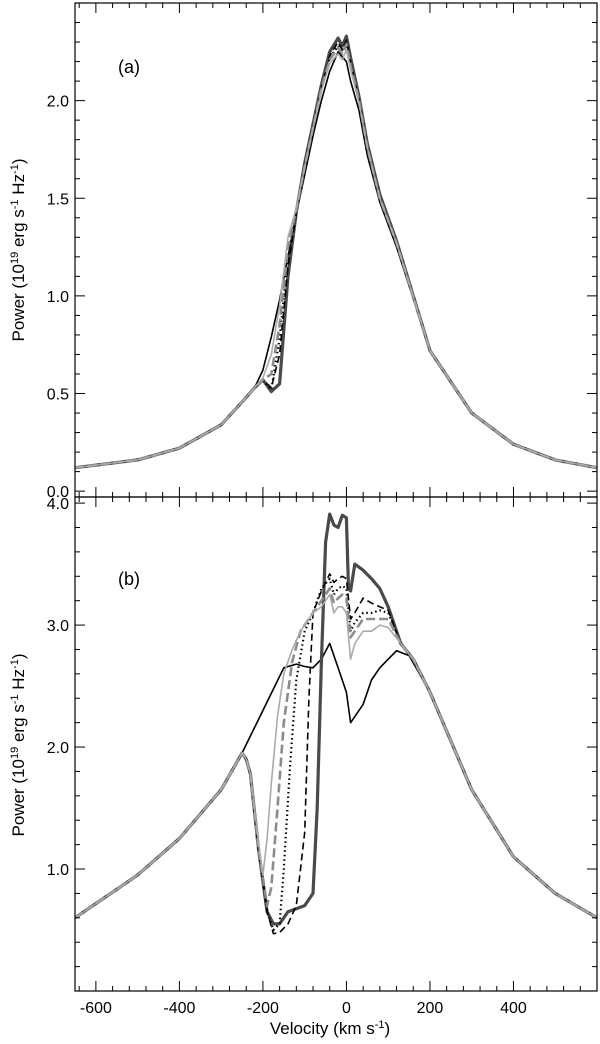 Image resolution: width=600 pixels, height=1044 pixels. What do you see at coordinates (18, 162) in the screenshot?
I see `ylabel-a-end: )` at bounding box center [18, 162].